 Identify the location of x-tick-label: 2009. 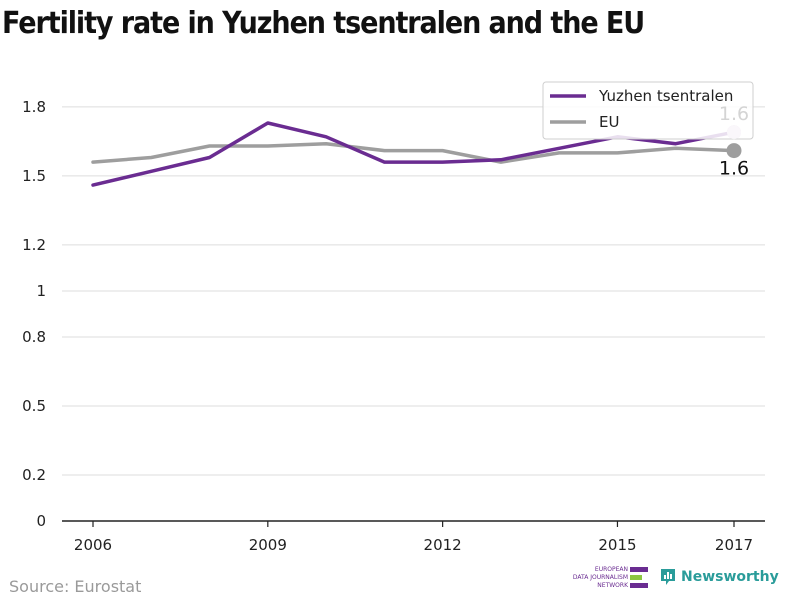
(268, 545).